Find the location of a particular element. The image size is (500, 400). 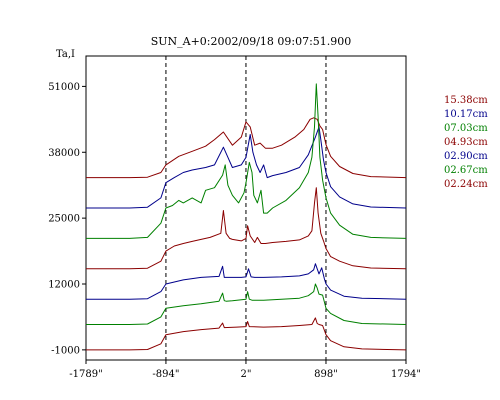

chart-title: SUN_A+0:2002/09/18 09:07:51.900 is located at coordinates (251, 41).